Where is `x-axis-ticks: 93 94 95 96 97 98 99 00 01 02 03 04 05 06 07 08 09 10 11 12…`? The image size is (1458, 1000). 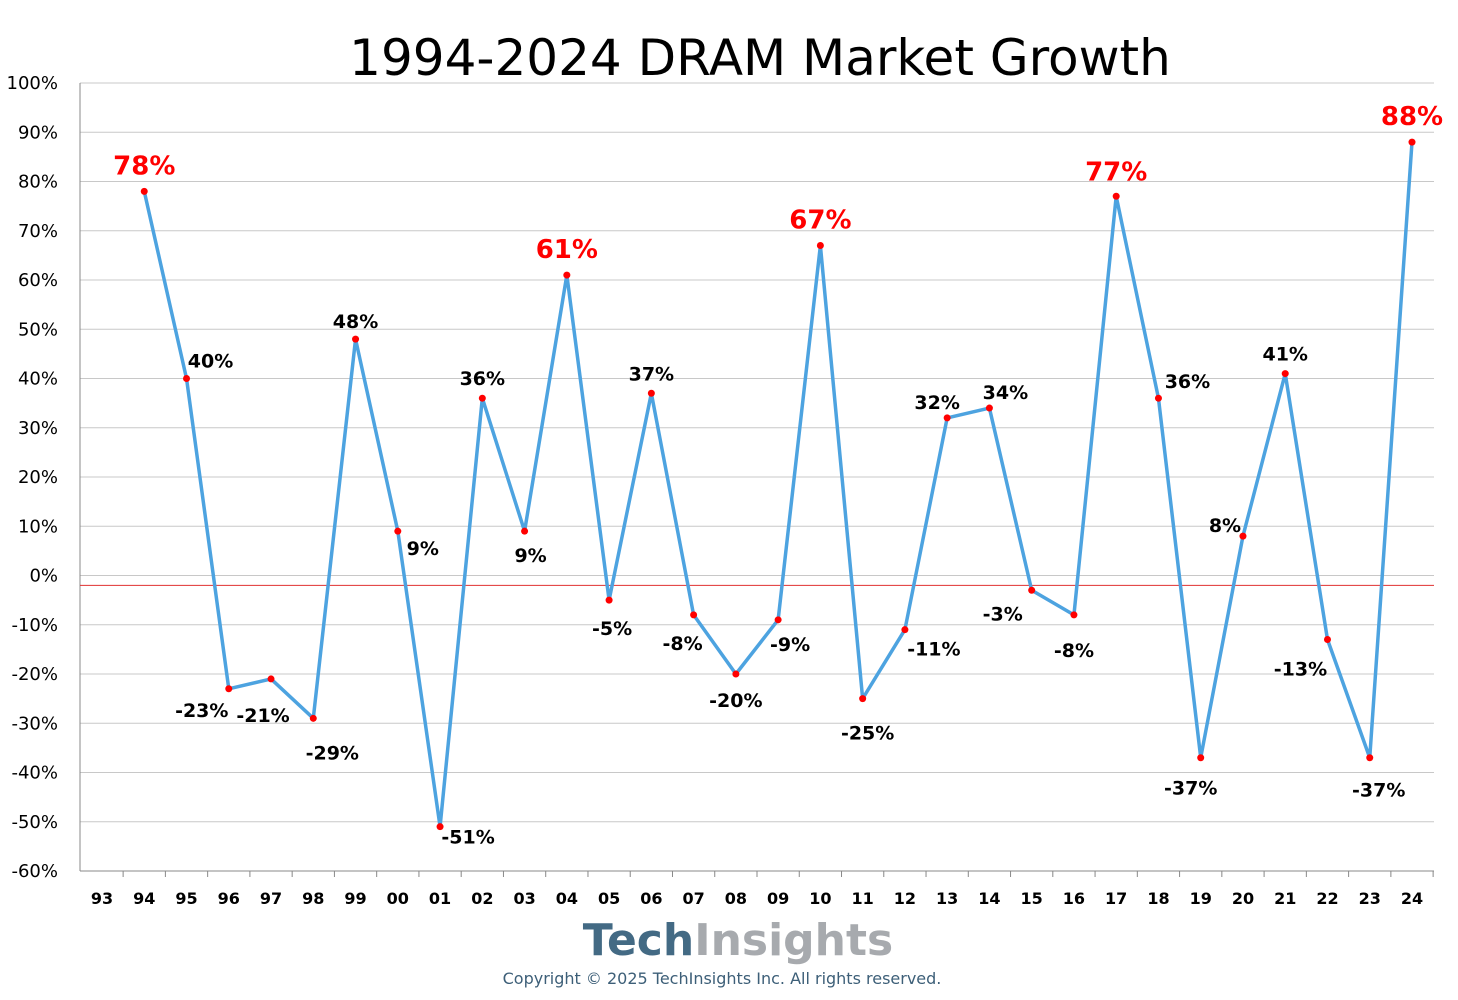 x-axis-ticks: 93 94 95 96 97 98 99 00 01 02 03 04 05 06 07 08 09 10 11 12… is located at coordinates (757, 898).